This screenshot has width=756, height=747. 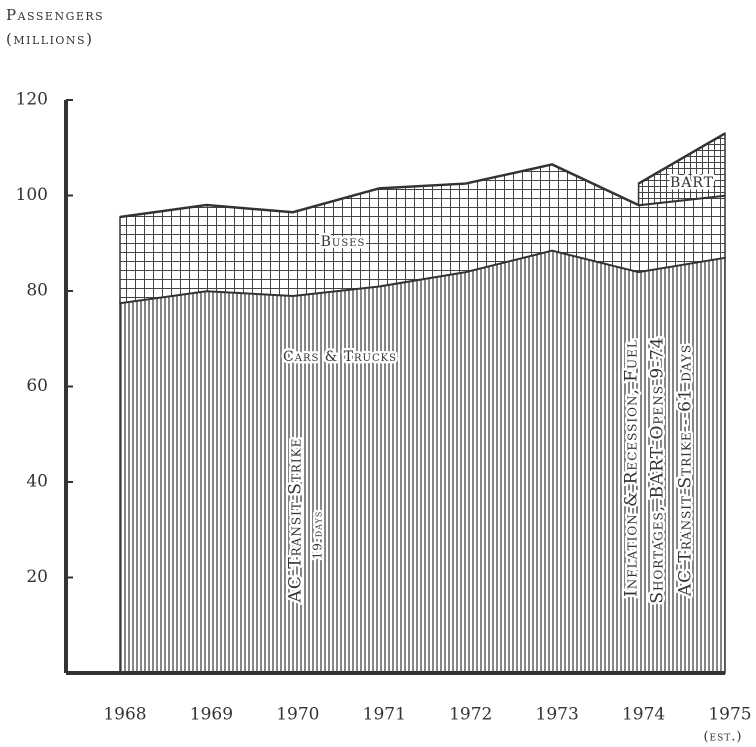 I want to click on annotation: Shortages, BART Opens 9-74, so click(x=658, y=469).